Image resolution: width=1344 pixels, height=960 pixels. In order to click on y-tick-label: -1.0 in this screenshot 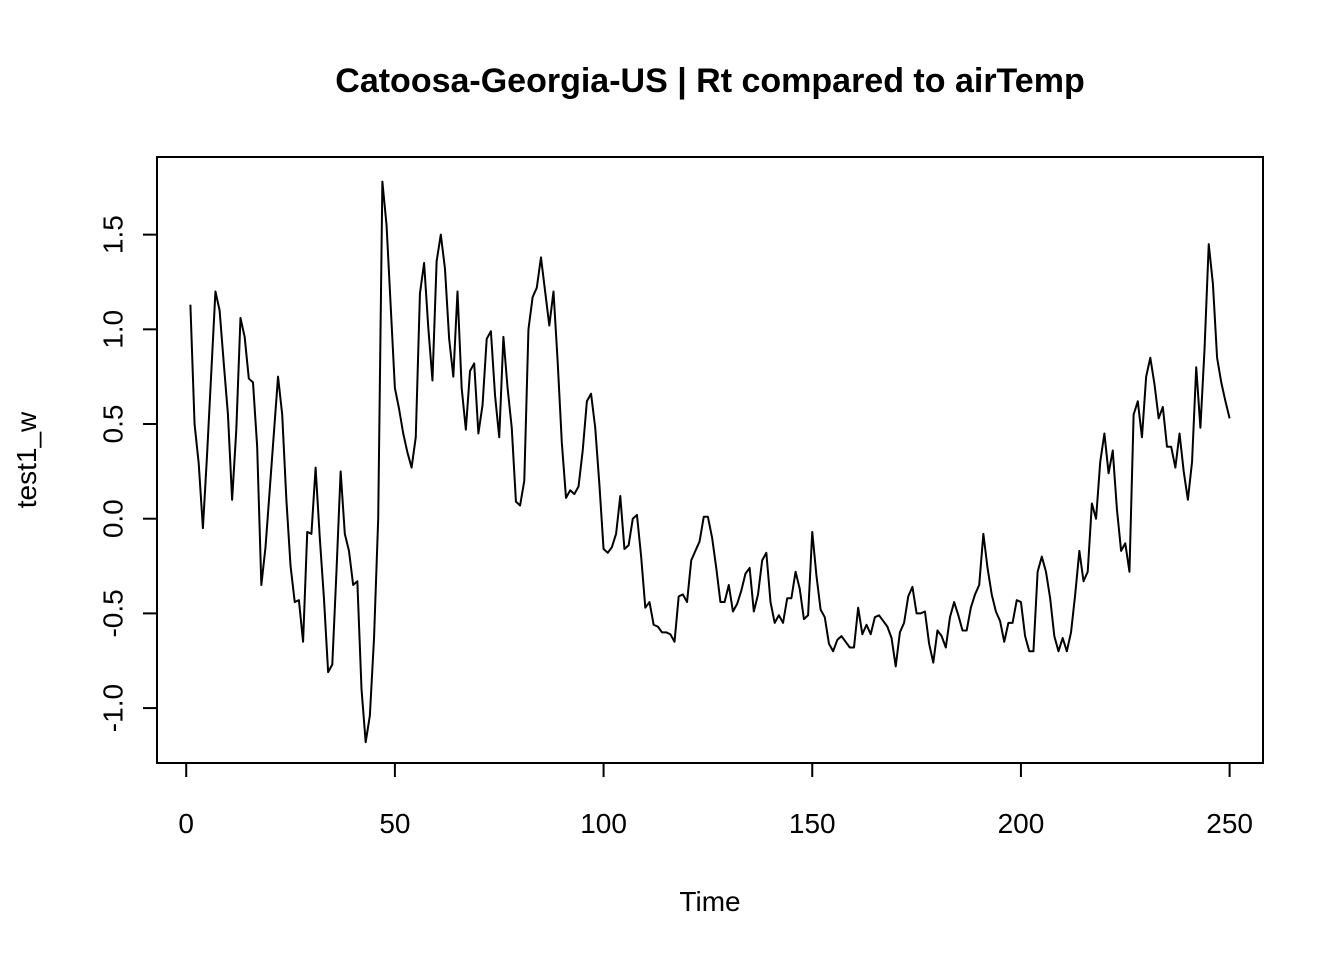, I will do `click(112, 708)`.